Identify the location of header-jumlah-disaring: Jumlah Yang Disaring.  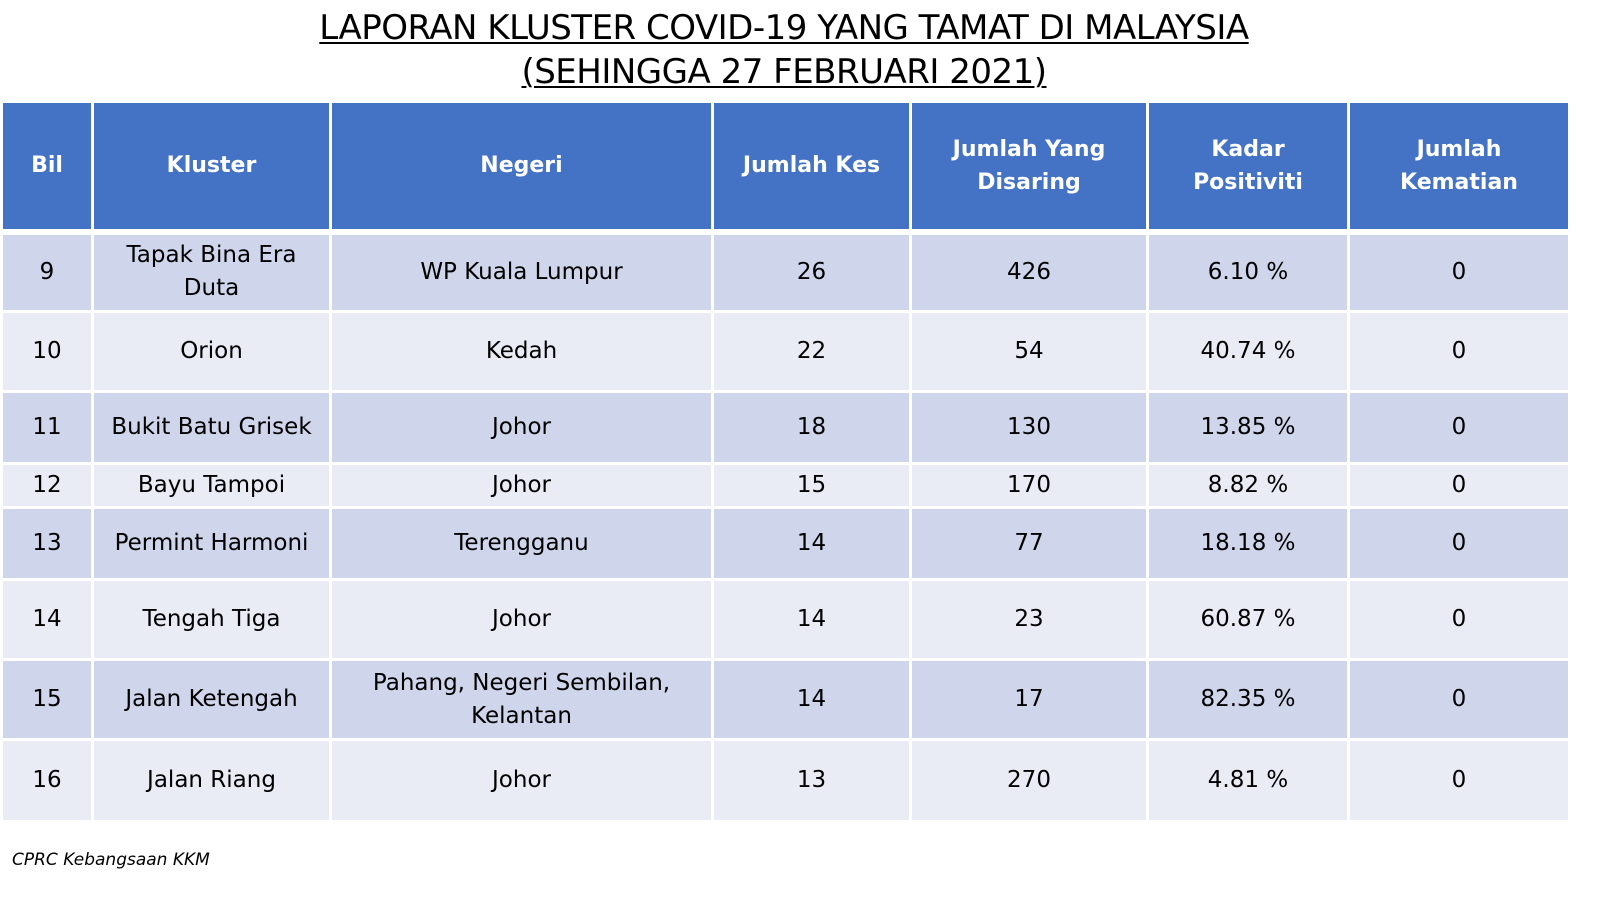
(1029, 167).